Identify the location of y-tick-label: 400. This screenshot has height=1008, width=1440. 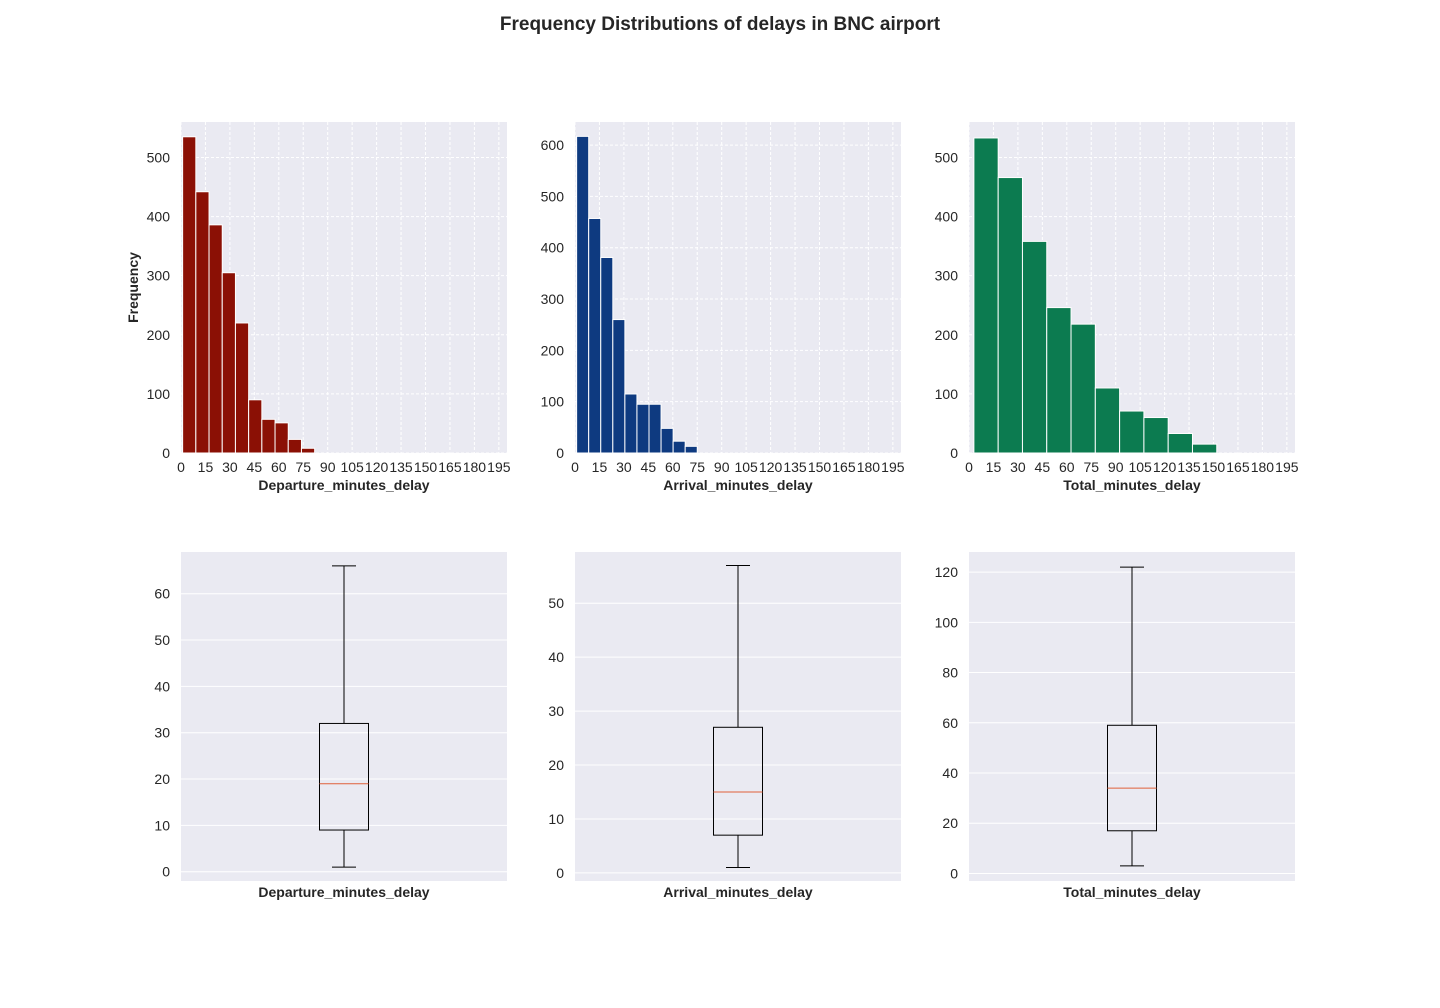
(159, 217).